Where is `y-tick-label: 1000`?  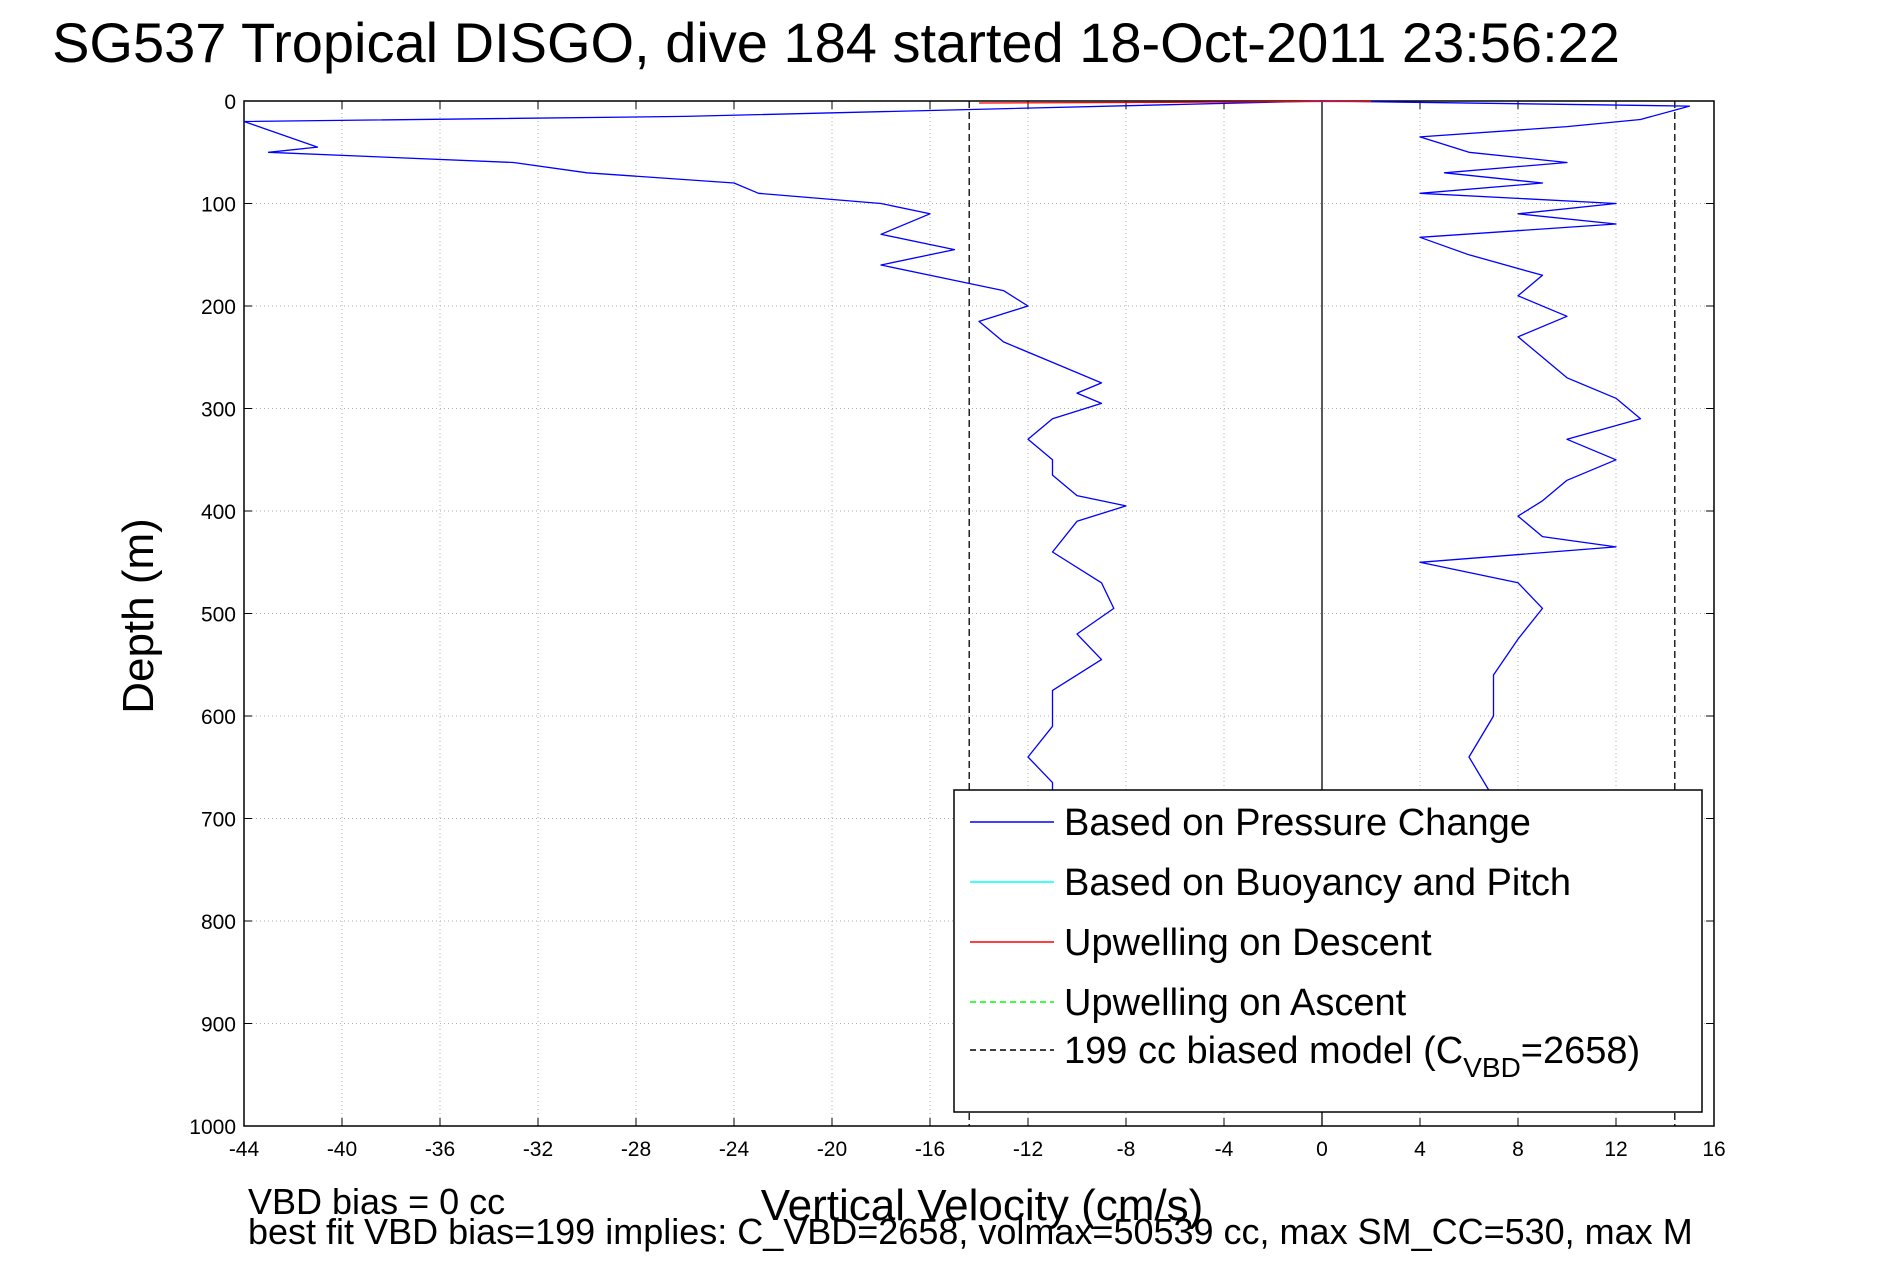
y-tick-label: 1000 is located at coordinates (212, 1127).